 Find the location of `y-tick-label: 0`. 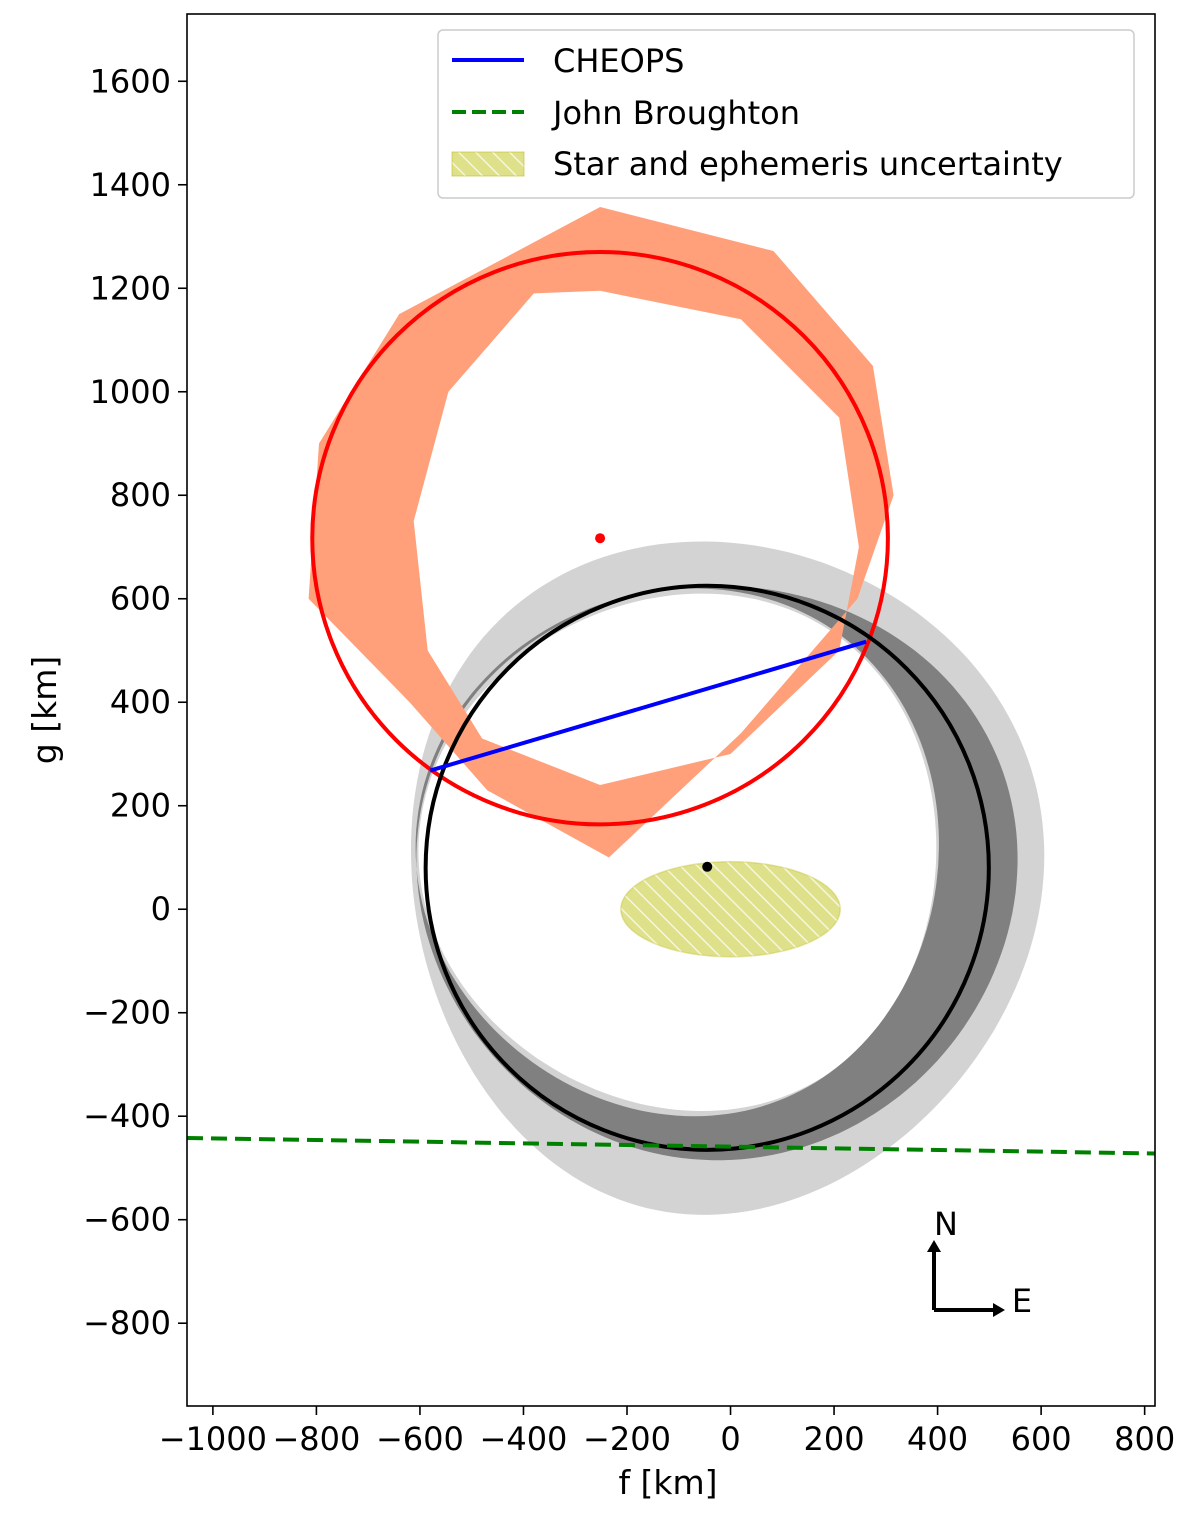

y-tick-label: 0 is located at coordinates (161, 909).